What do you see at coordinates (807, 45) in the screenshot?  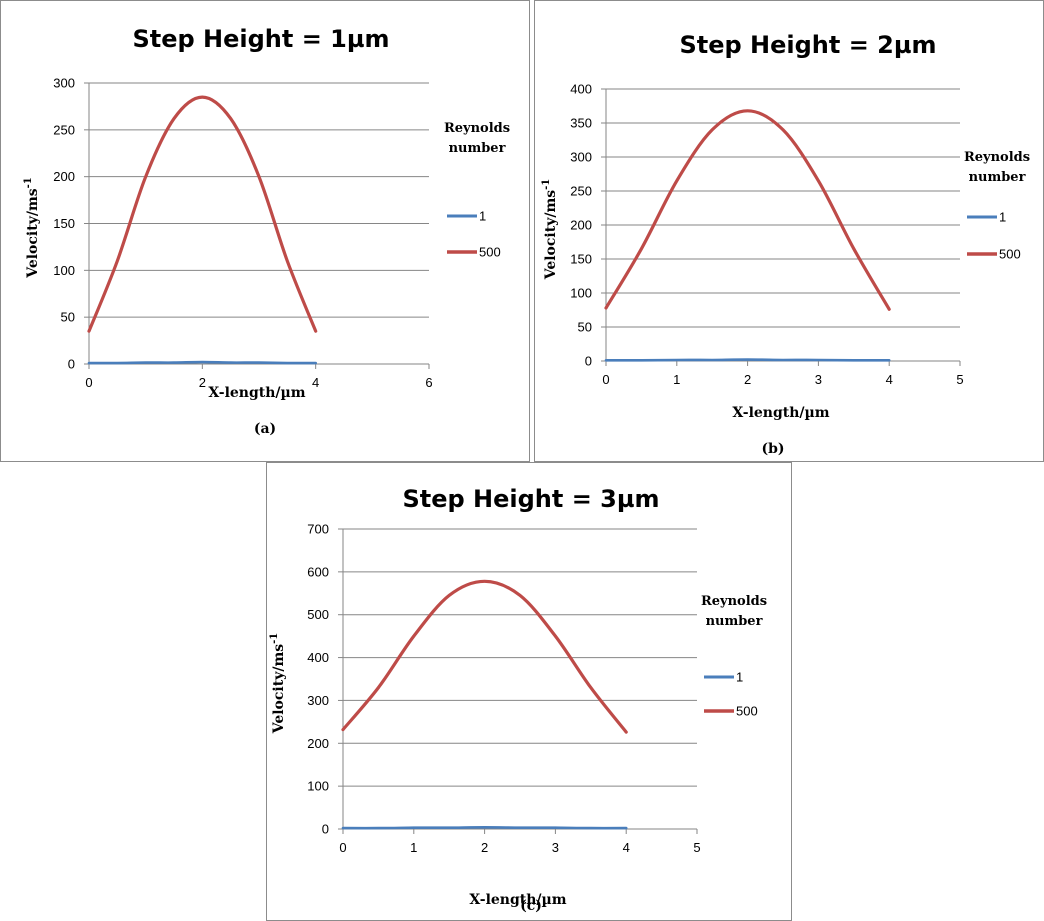 I see `chart-title: Step Height = 2µm` at bounding box center [807, 45].